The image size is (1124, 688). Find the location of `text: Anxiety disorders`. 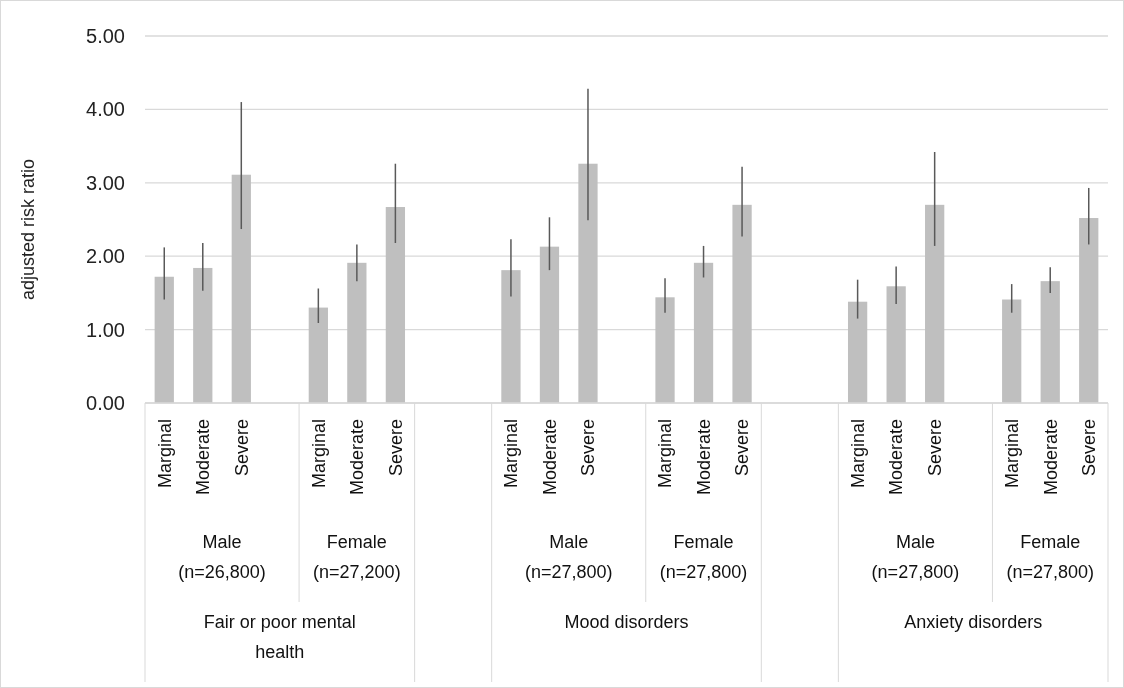

text: Anxiety disorders is located at coordinates (973, 622).